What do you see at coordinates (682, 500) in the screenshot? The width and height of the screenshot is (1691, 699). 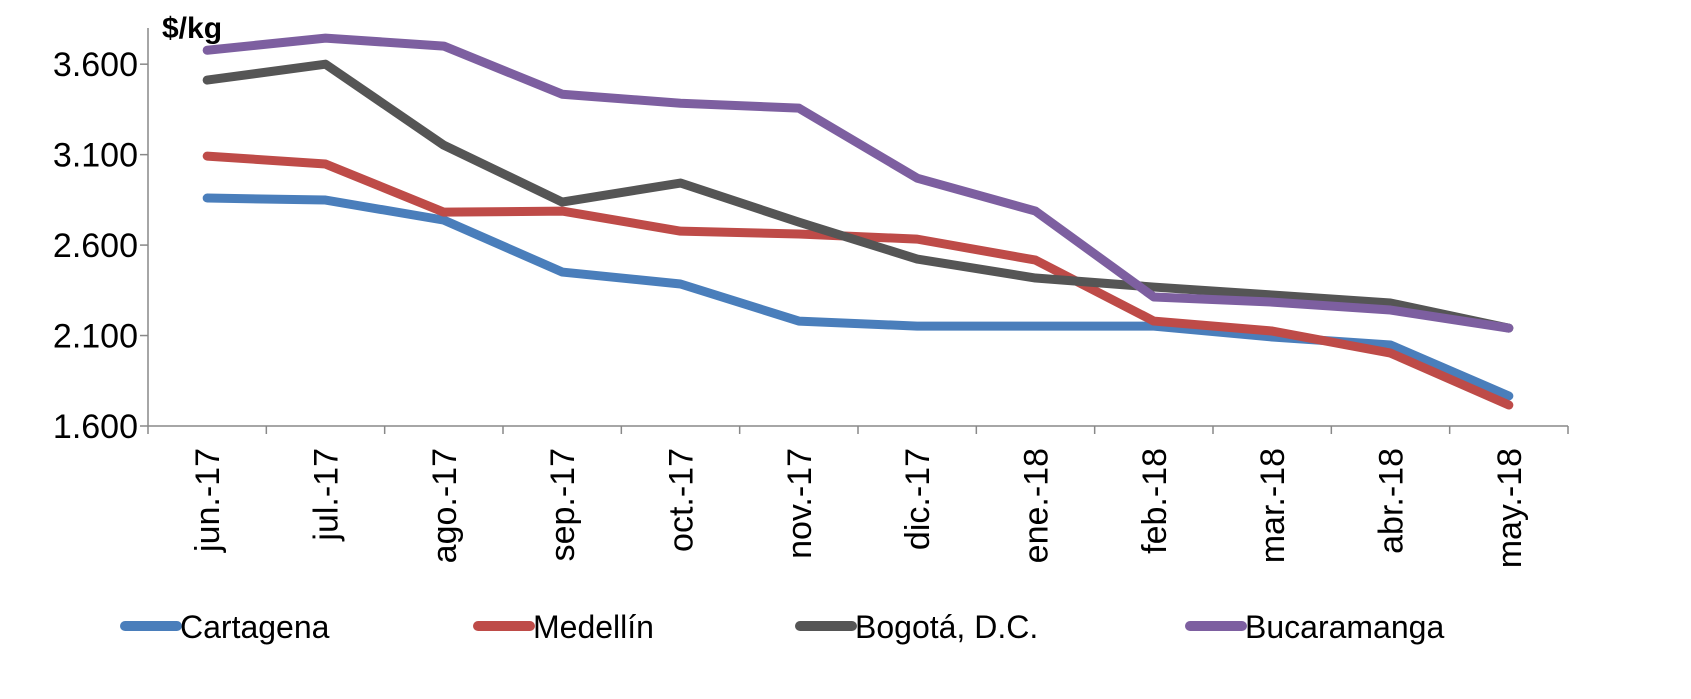 I see `x-tick-label: oct.-17` at bounding box center [682, 500].